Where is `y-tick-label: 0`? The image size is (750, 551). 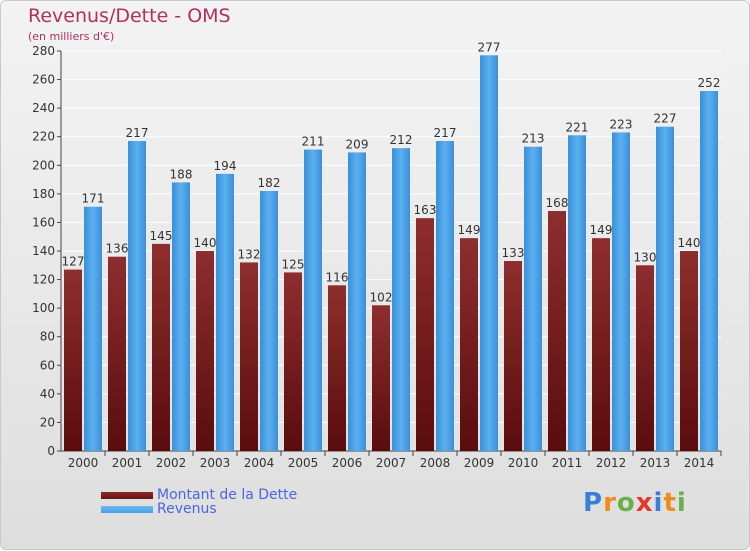
y-tick-label: 0 is located at coordinates (51, 451).